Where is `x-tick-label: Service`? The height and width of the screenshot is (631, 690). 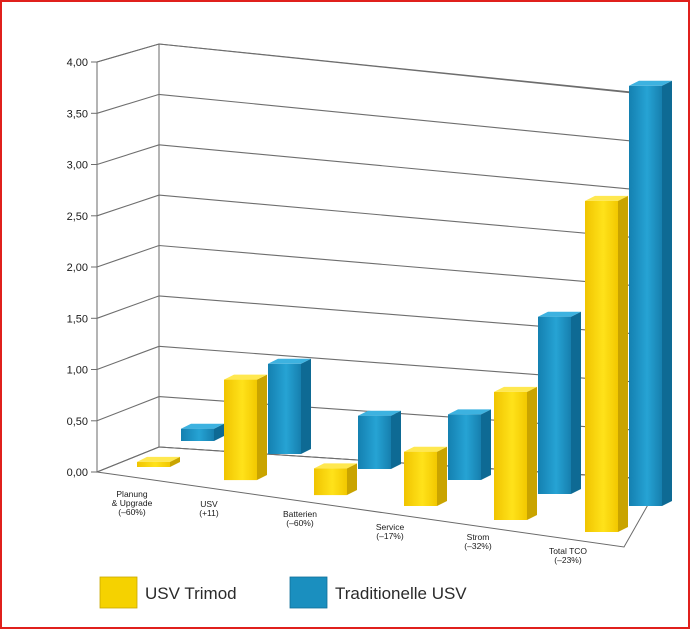
x-tick-label: Service is located at coordinates (390, 527).